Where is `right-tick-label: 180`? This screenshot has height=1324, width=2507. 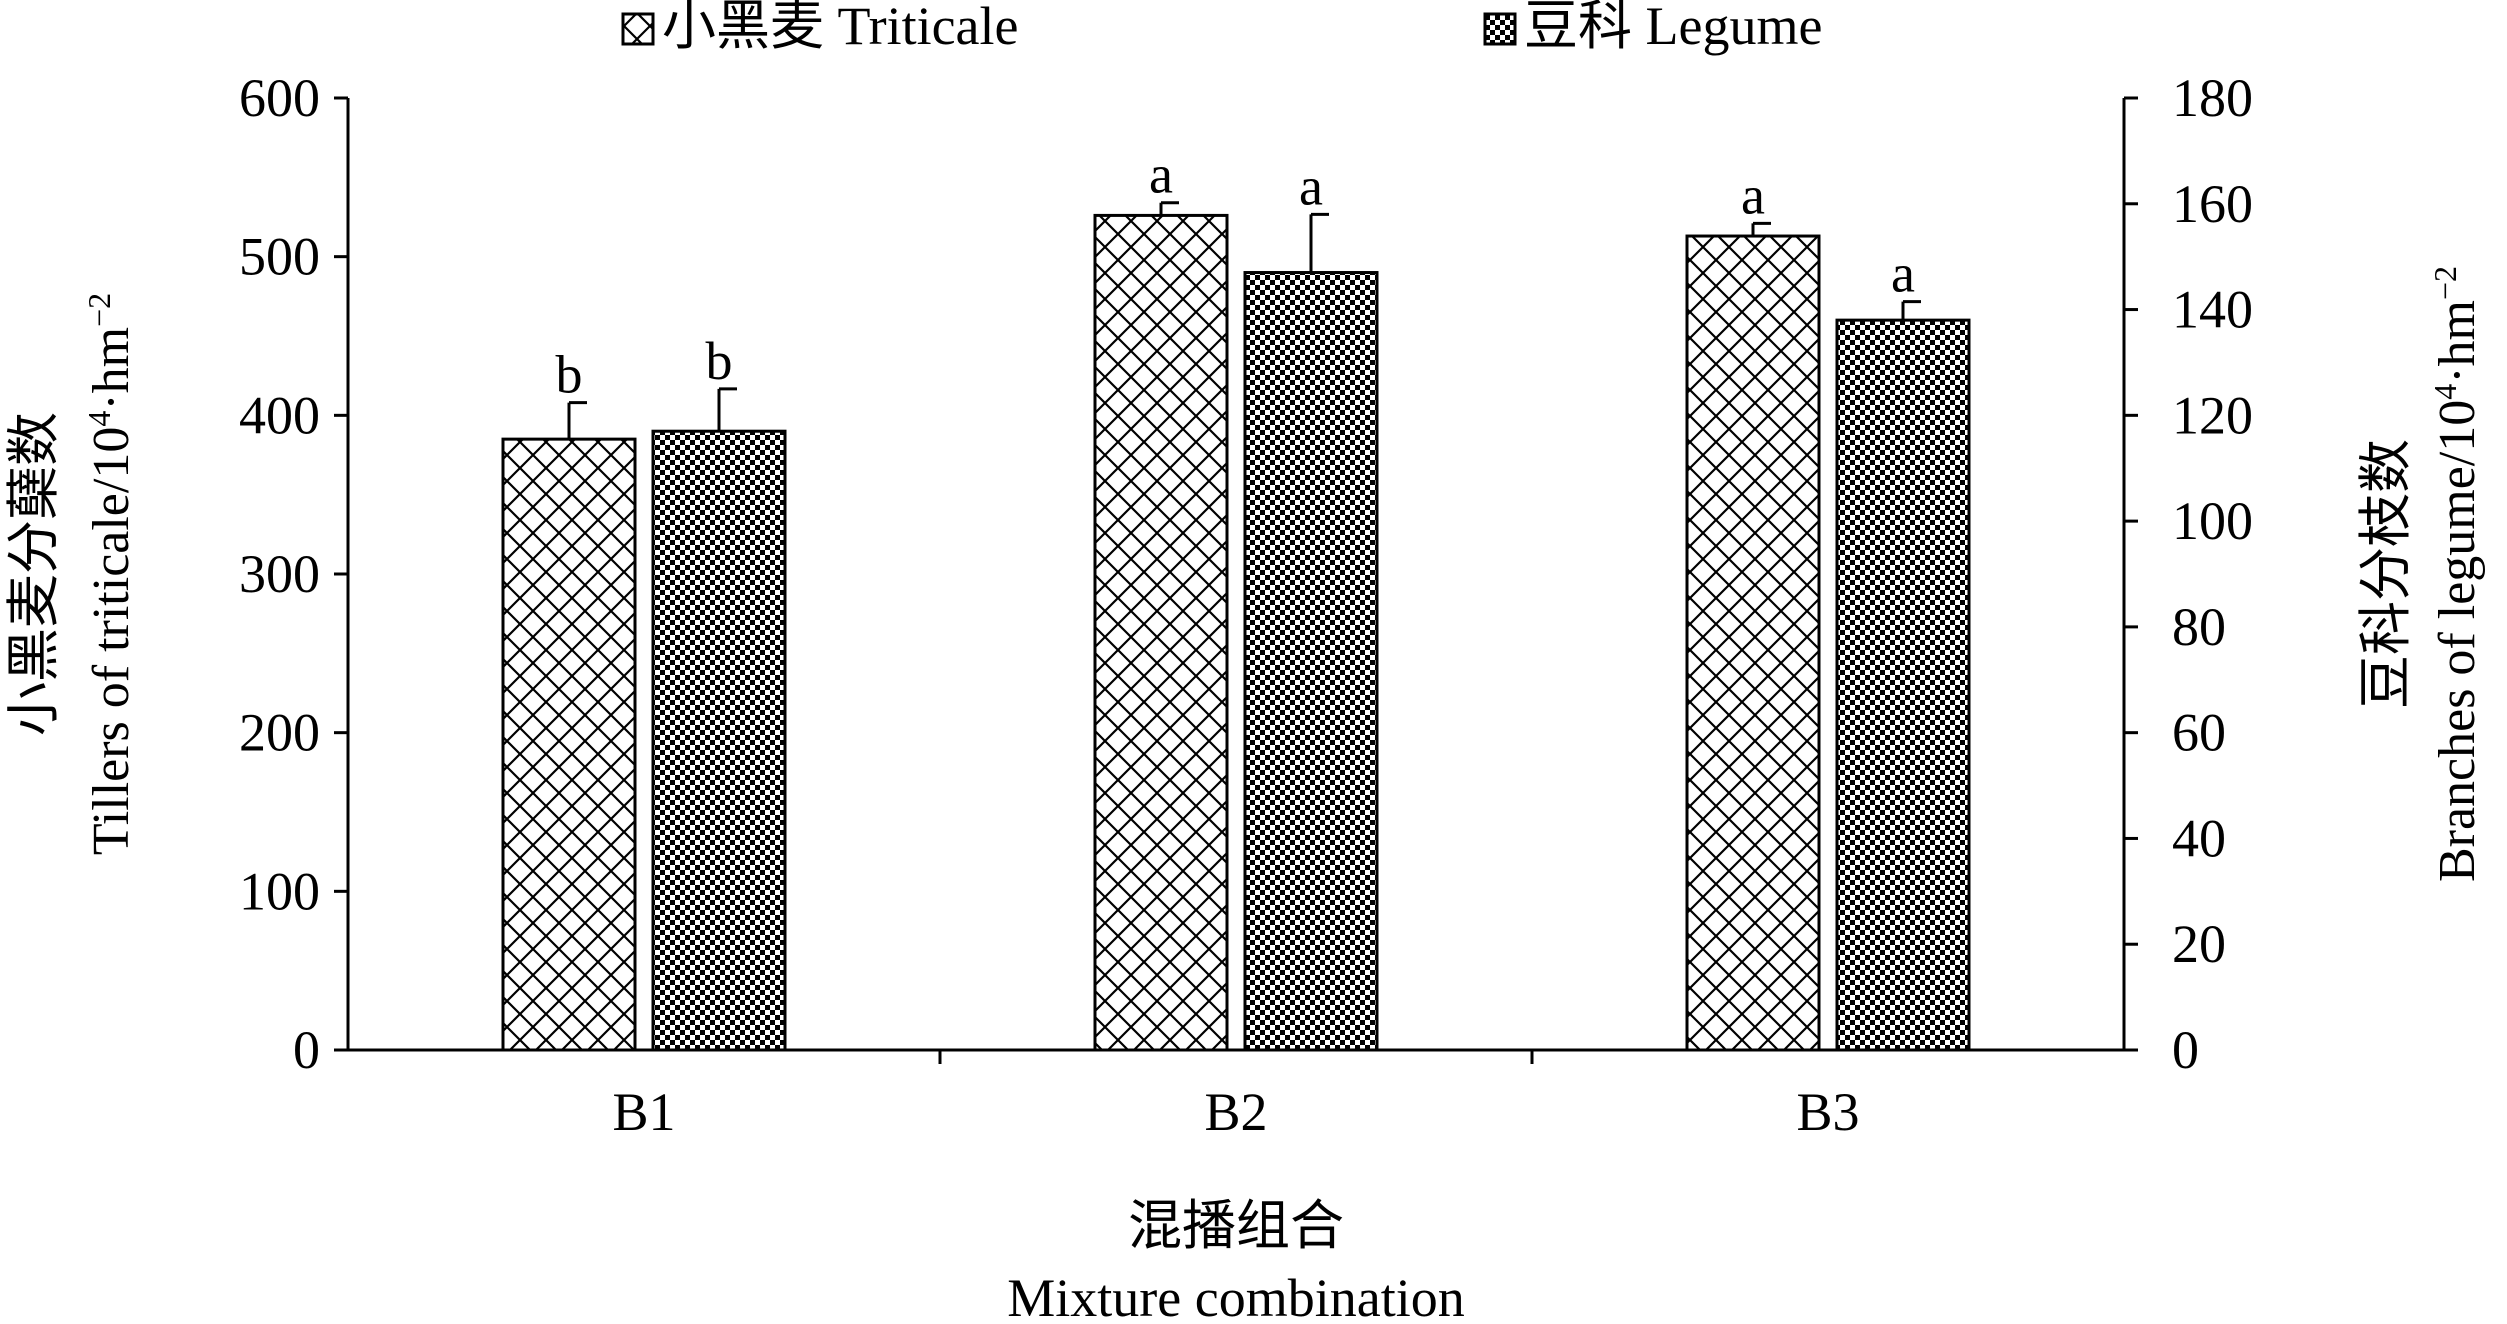 right-tick-label: 180 is located at coordinates (2212, 98).